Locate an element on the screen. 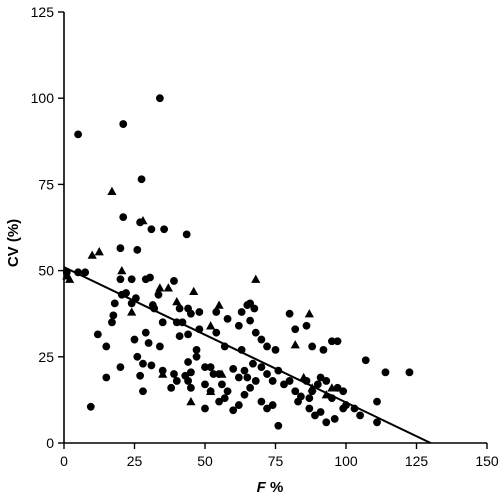 Image resolution: width=500 pixels, height=499 pixels. y-axis-ticks: 0 25 50 75 100 125 is located at coordinates (47, 227).